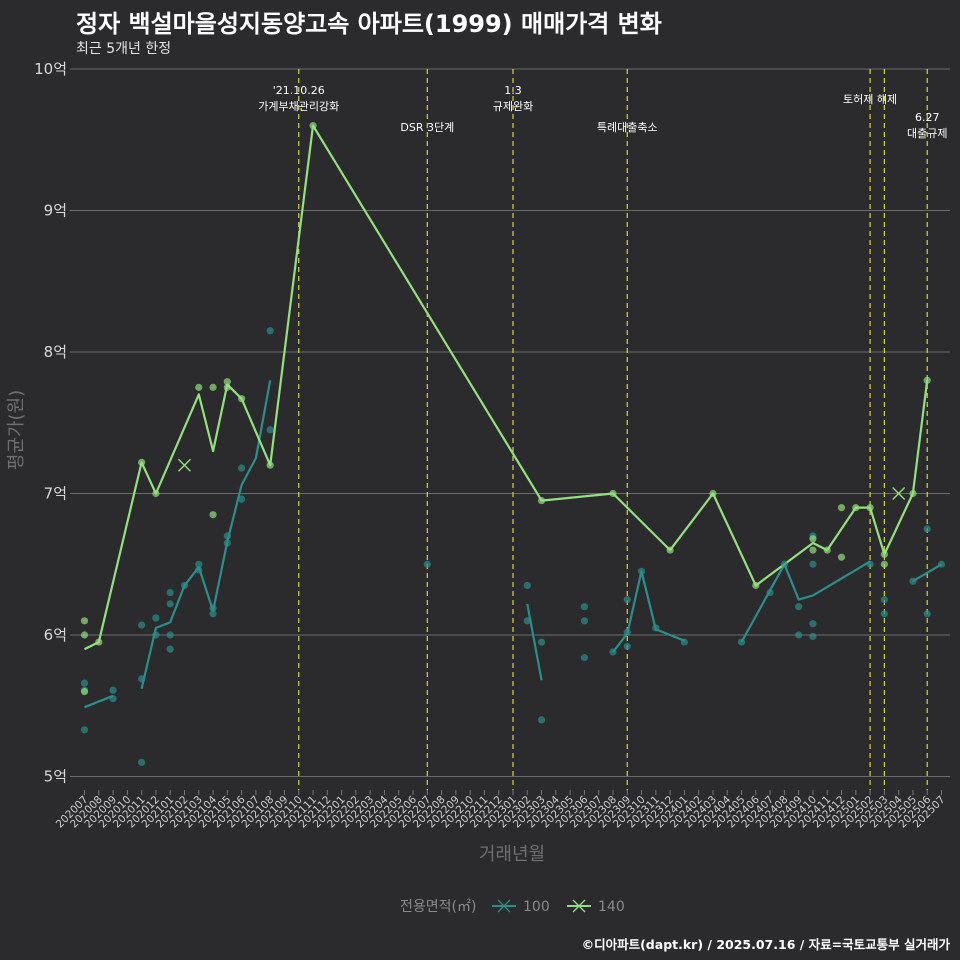 This screenshot has height=960, width=960. Describe the element at coordinates (55, 211) in the screenshot. I see `y-tick-label: 9억` at that location.